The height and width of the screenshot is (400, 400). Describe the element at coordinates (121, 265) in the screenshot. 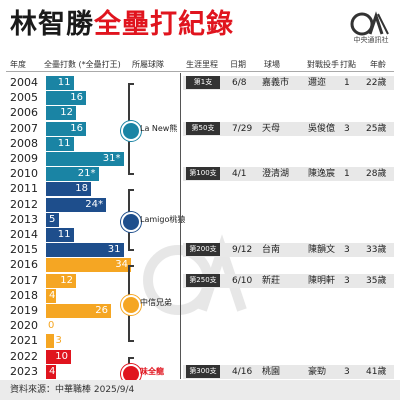

I see `hr-value-label: 34` at that location.